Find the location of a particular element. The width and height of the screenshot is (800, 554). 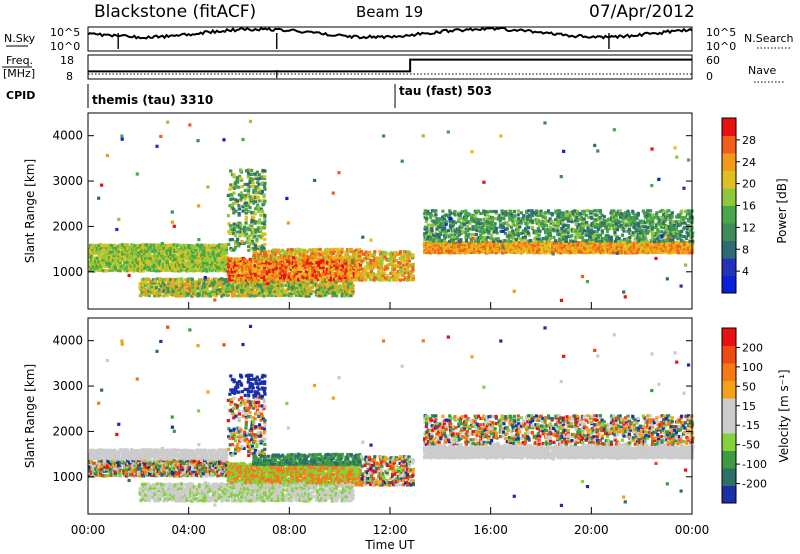

nave-label: Nave is located at coordinates (762, 70).